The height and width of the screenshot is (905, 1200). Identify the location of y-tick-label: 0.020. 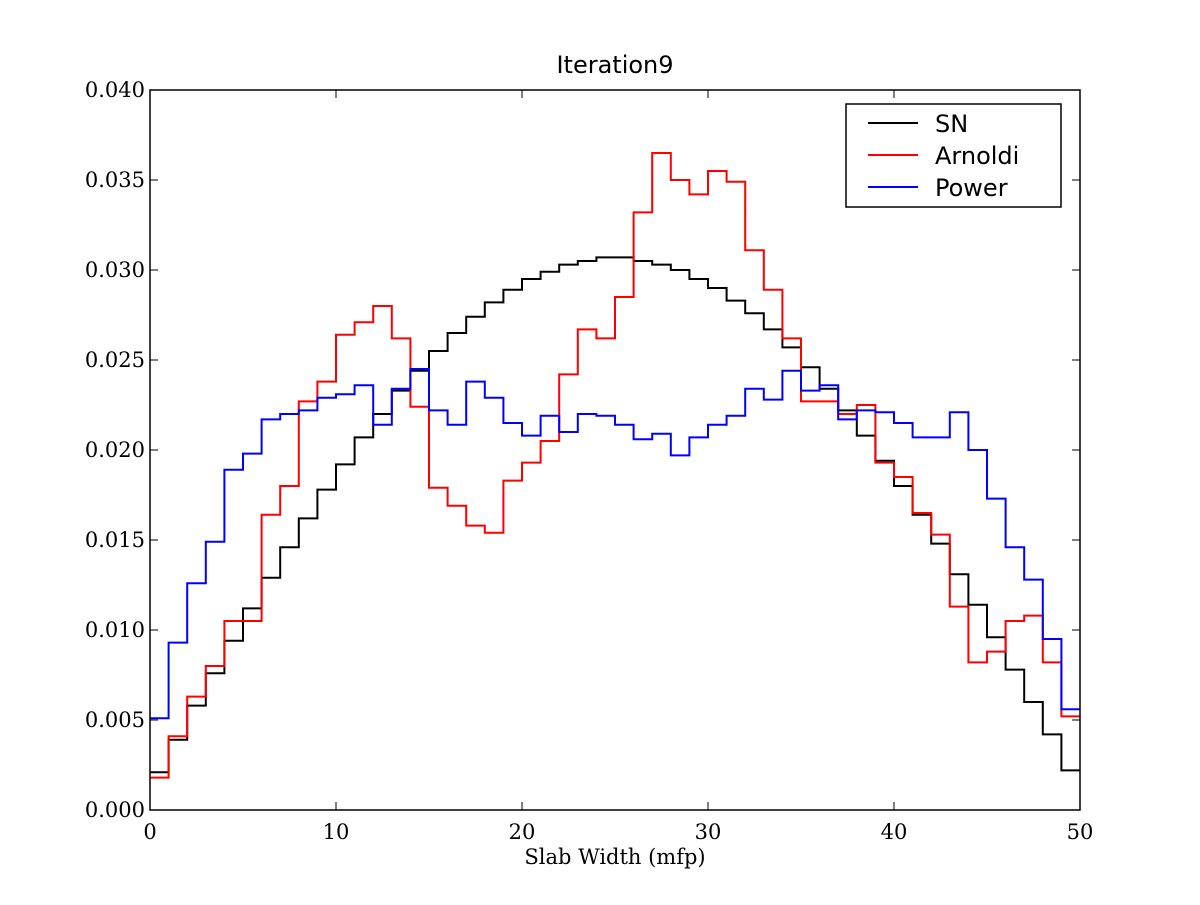
(115, 450).